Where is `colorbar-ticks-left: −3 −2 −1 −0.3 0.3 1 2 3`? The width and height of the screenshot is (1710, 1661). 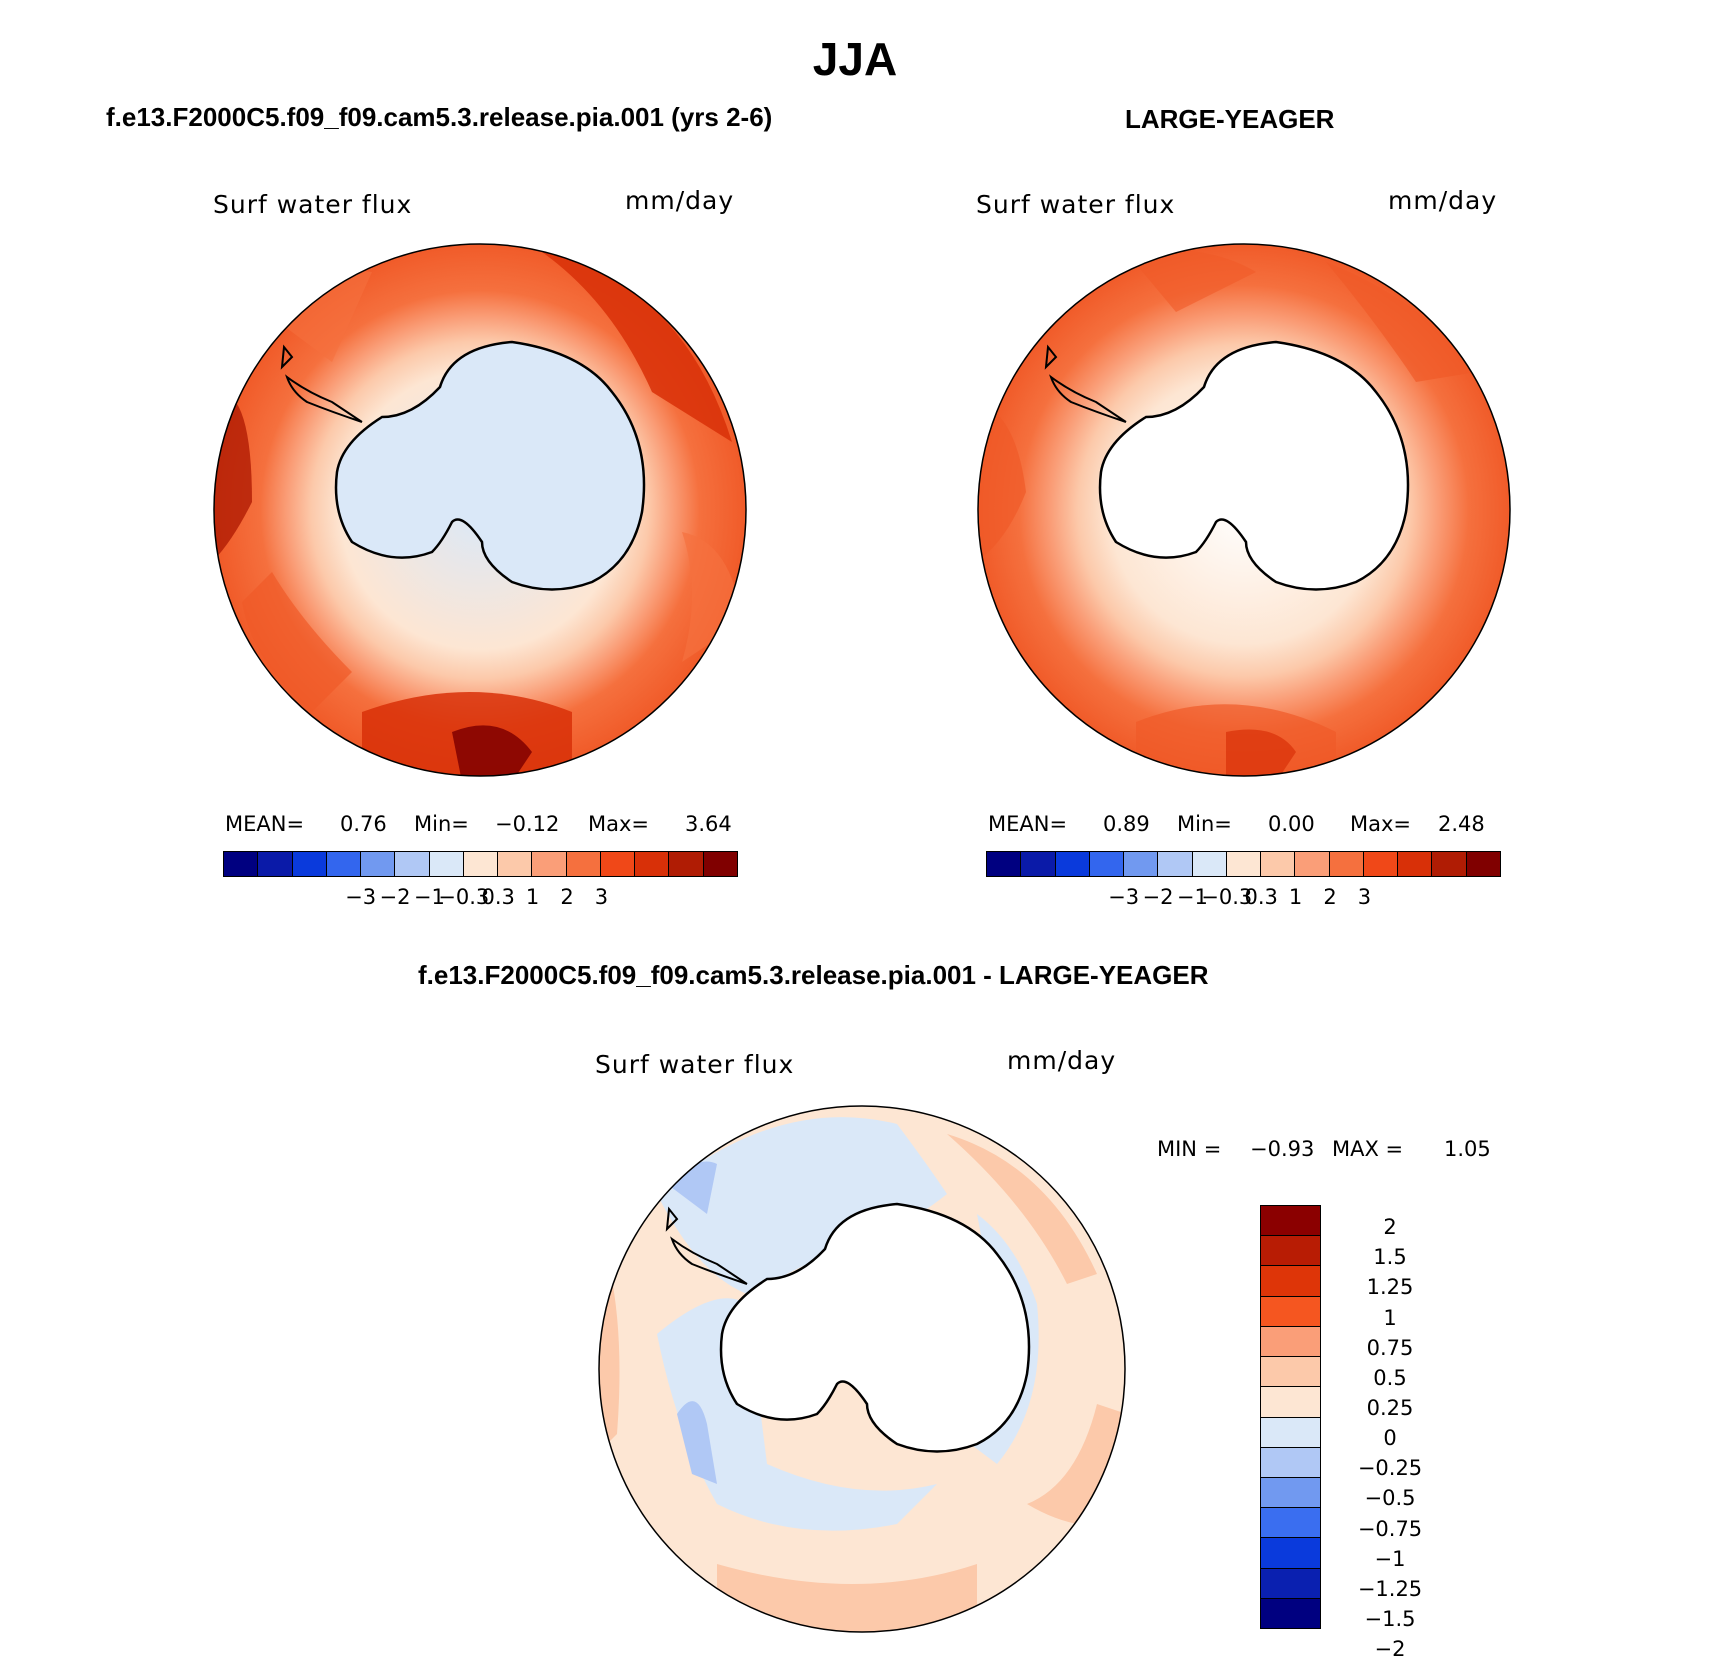 colorbar-ticks-left: −3 −2 −1 −0.3 0.3 1 2 3 is located at coordinates (481, 900).